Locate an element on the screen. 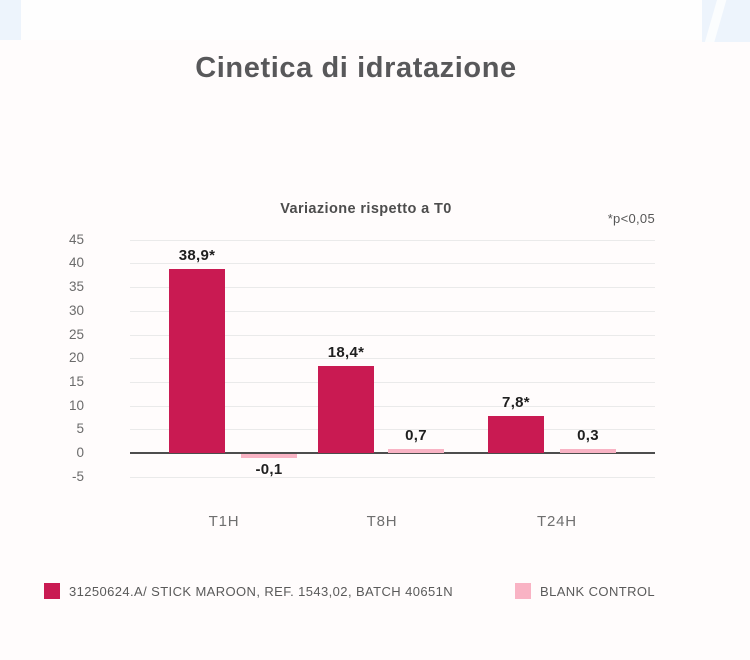 The height and width of the screenshot is (660, 750). x-axis-label-T8H: T8H is located at coordinates (382, 521).